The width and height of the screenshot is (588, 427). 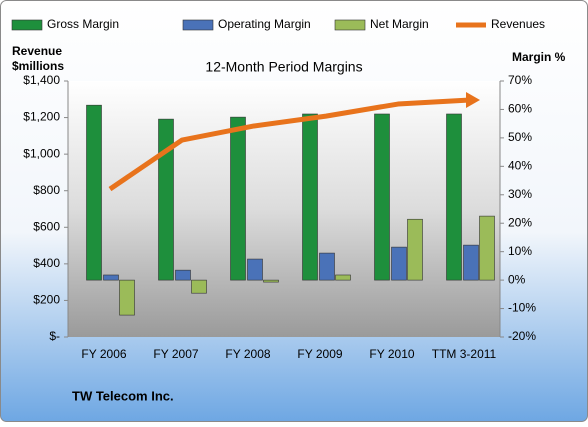 I want to click on y-tick-label: $1,200, so click(x=41, y=117).